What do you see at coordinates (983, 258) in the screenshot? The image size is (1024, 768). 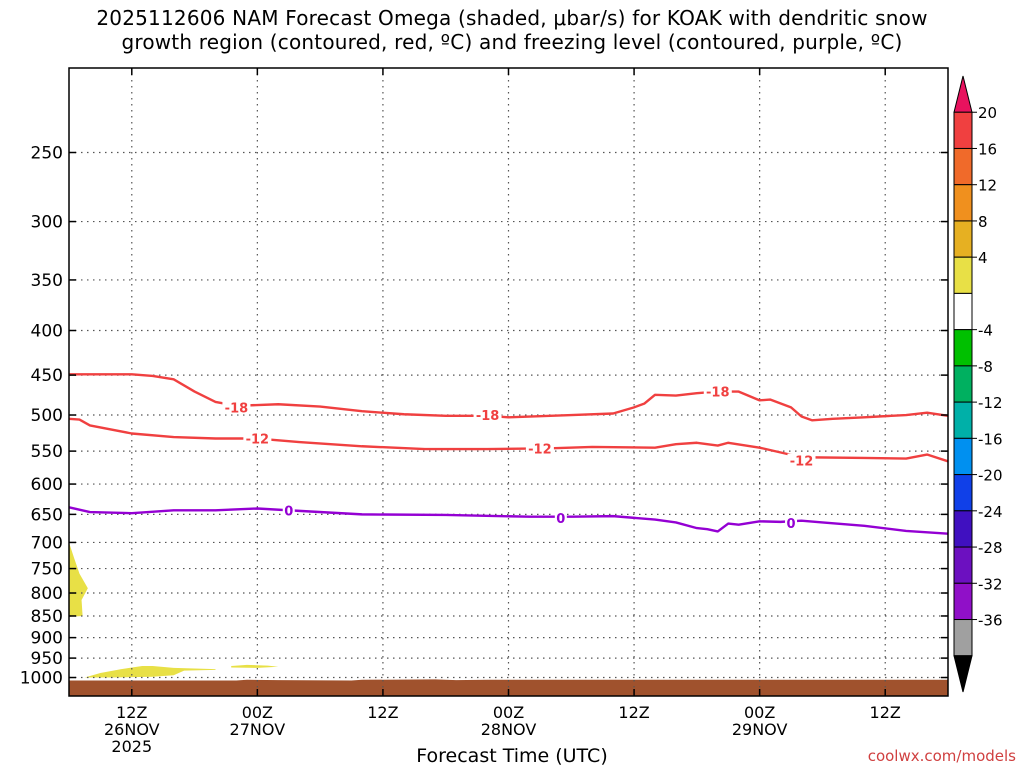 I see `colorbar-label: 4` at bounding box center [983, 258].